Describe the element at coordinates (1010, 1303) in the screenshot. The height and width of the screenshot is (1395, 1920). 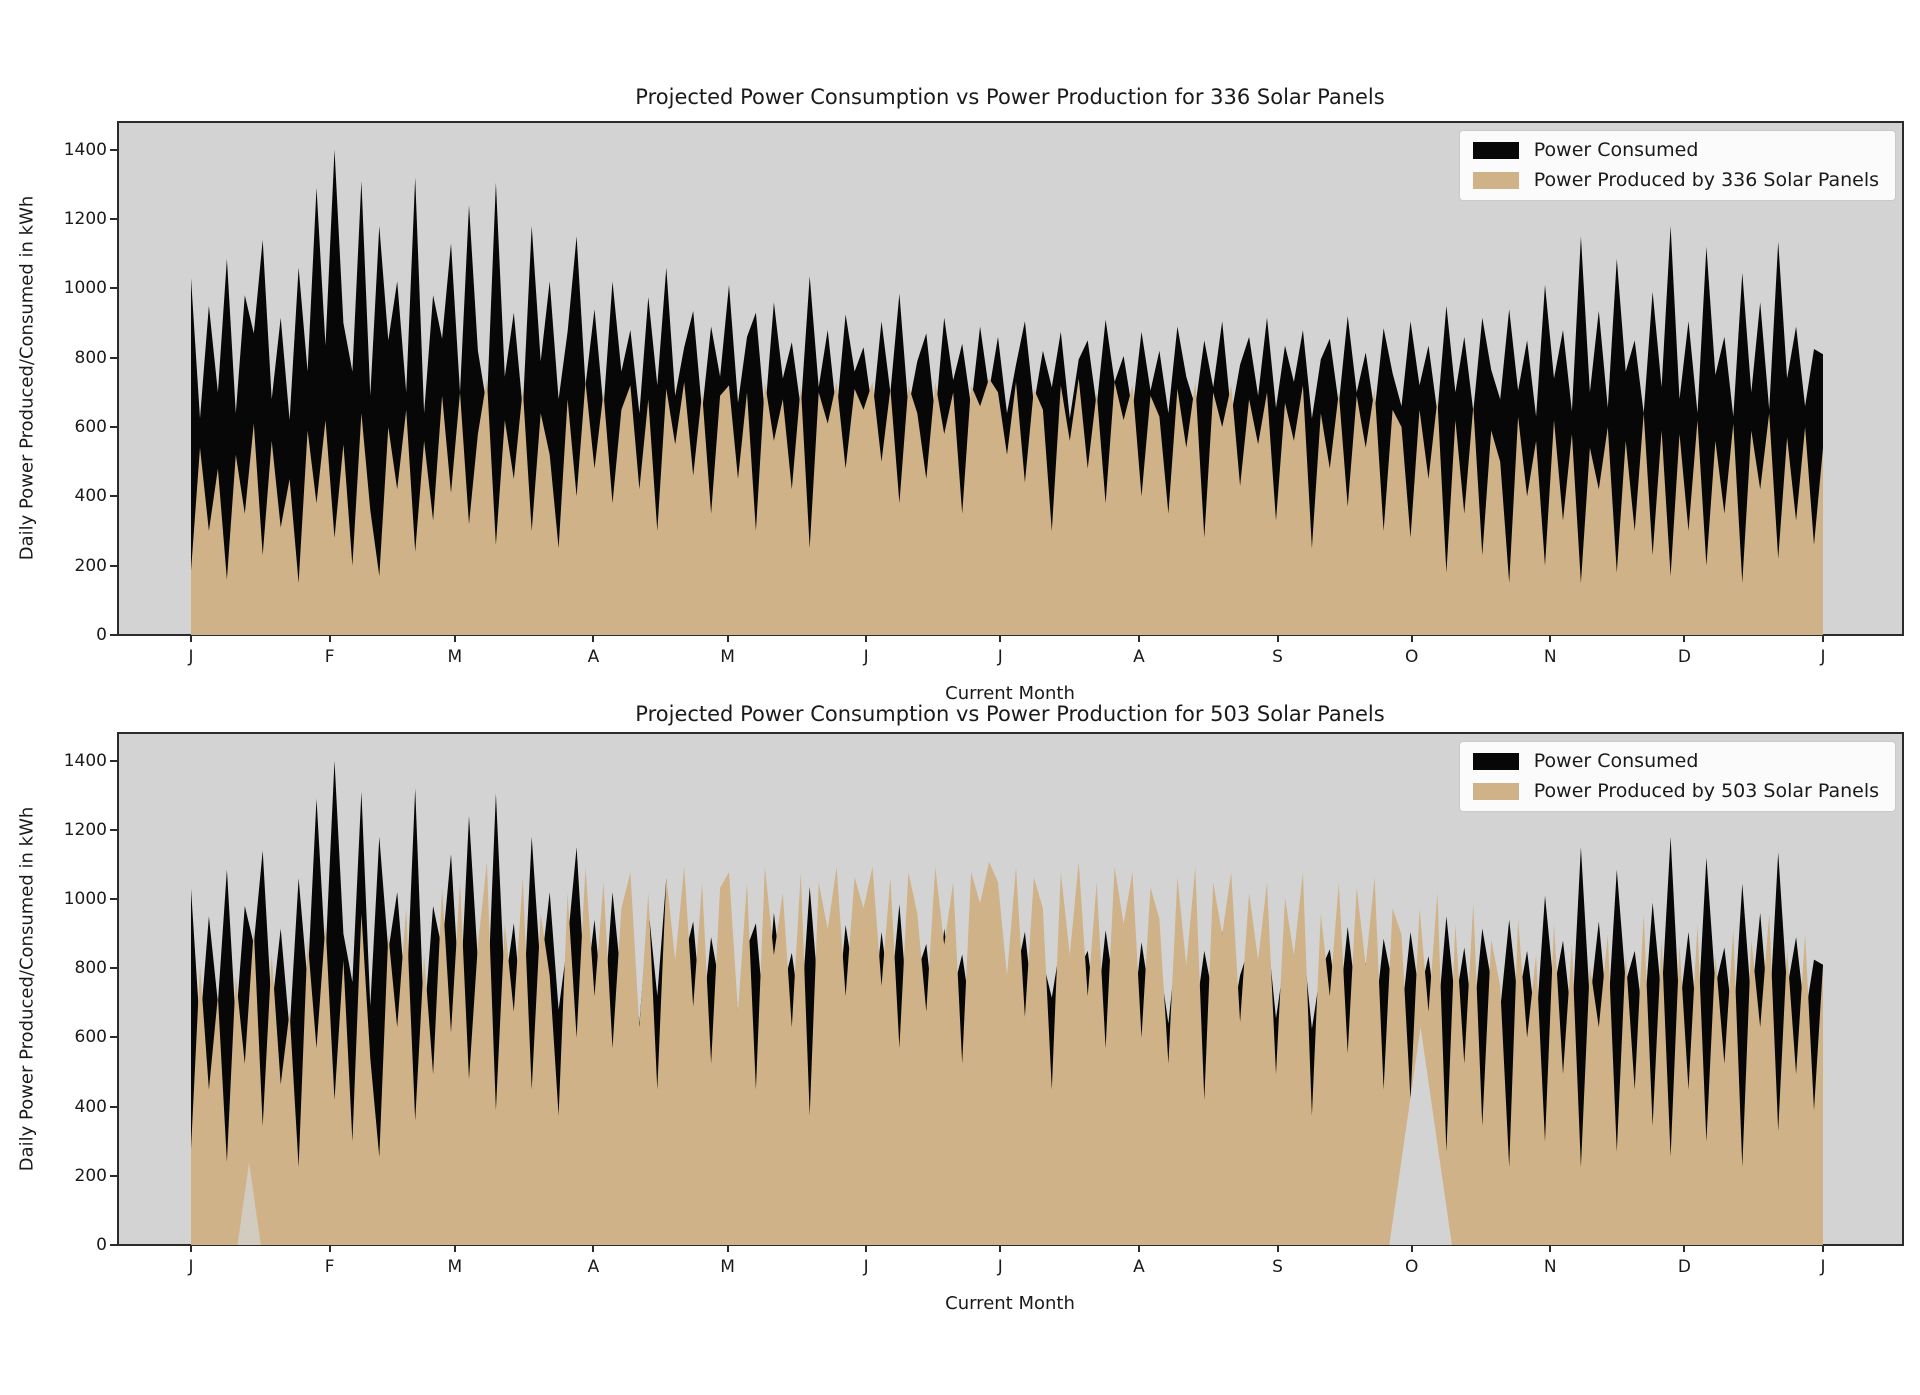
I see `chart2-x-axis-label: Current Month` at that location.